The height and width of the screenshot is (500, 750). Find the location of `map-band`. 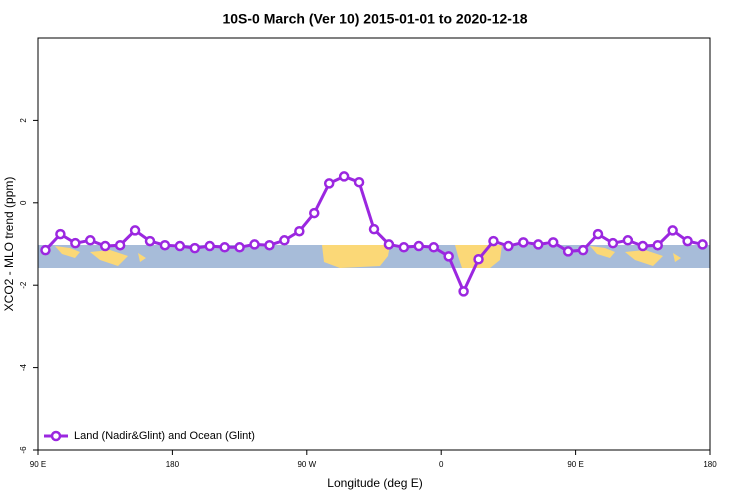

map-band is located at coordinates (374, 256).